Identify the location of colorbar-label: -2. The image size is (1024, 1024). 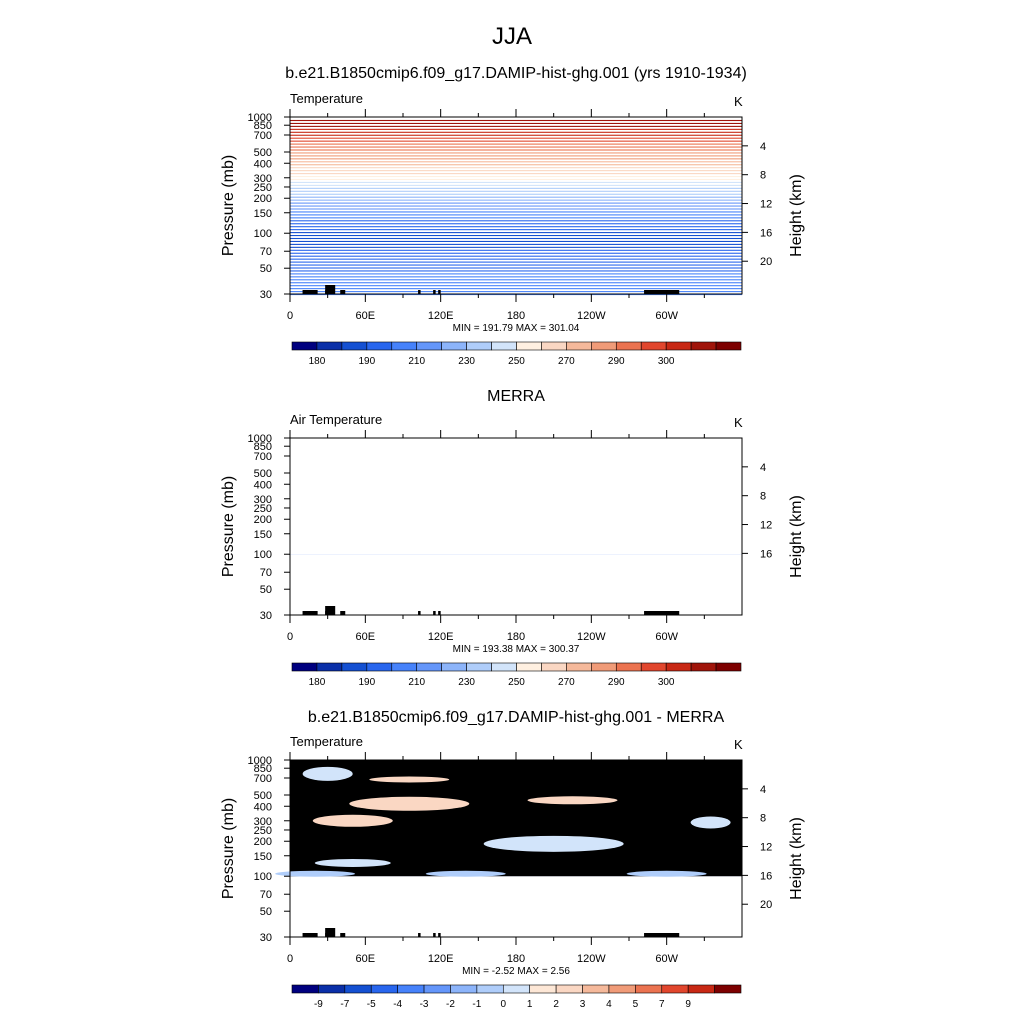
(450, 1004).